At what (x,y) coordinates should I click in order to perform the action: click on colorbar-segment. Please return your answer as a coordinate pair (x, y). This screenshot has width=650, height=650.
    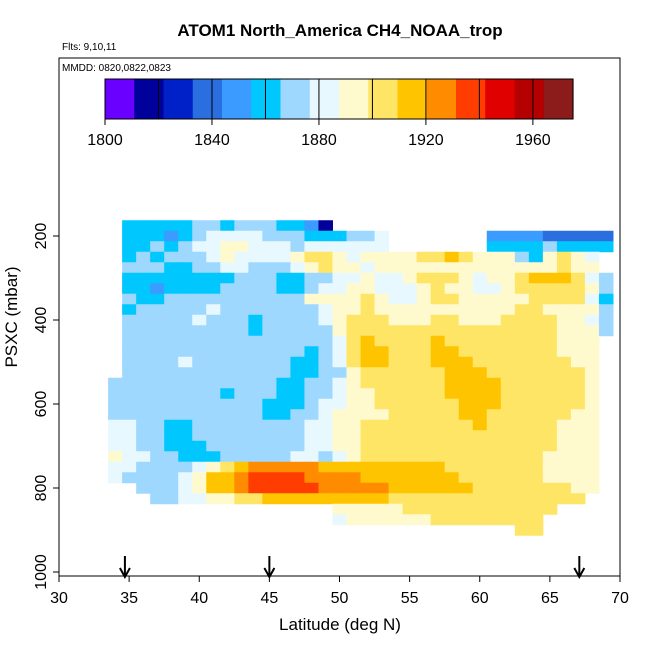
    Looking at the image, I should click on (207, 99).